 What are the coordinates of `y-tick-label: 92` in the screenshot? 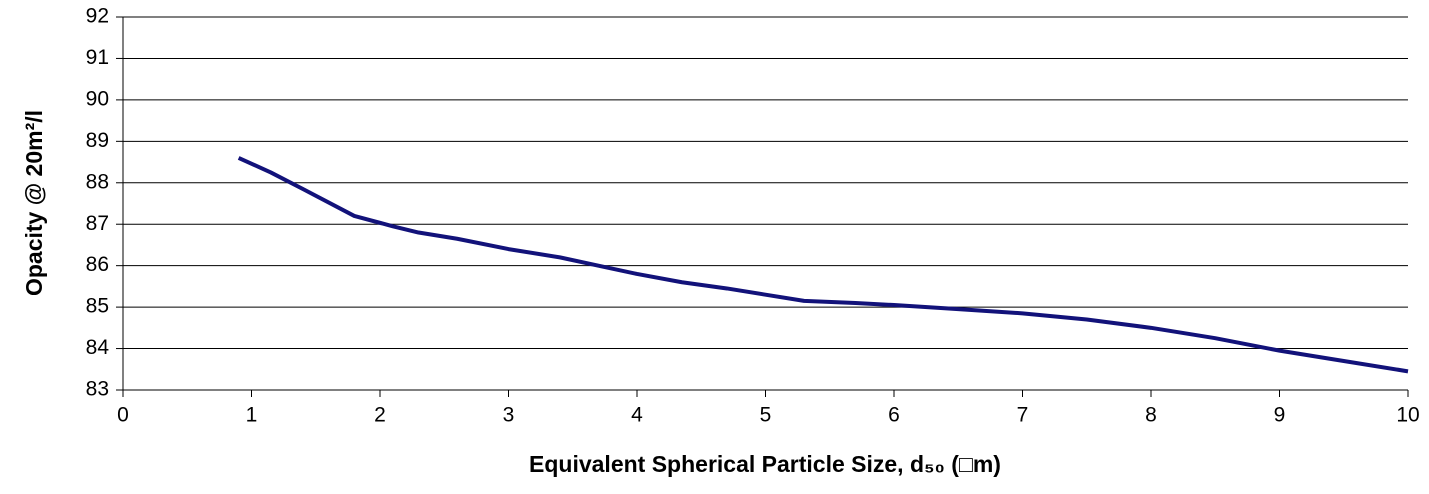 It's located at (97, 16).